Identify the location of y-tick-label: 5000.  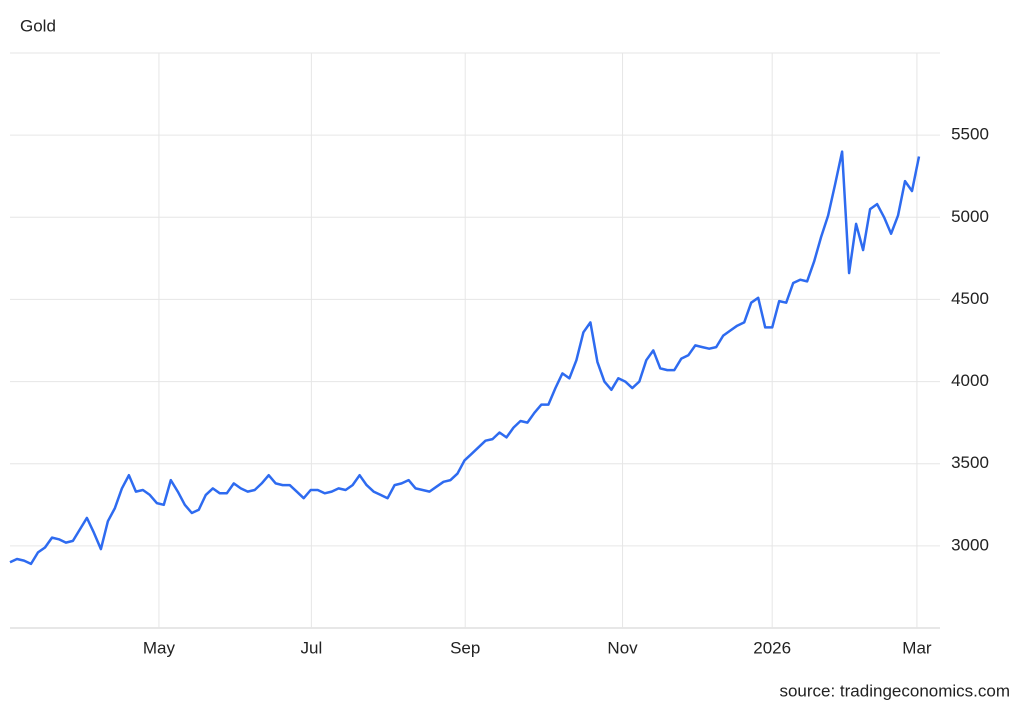
(970, 216).